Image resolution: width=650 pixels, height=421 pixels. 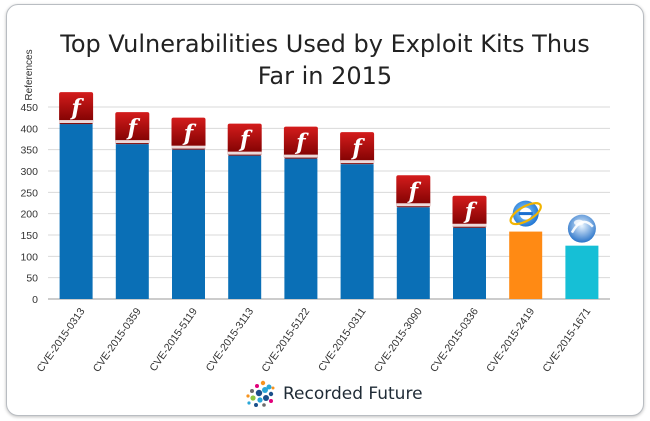 What do you see at coordinates (173, 340) in the screenshot?
I see `x-tick-label: CVE-2015-5119` at bounding box center [173, 340].